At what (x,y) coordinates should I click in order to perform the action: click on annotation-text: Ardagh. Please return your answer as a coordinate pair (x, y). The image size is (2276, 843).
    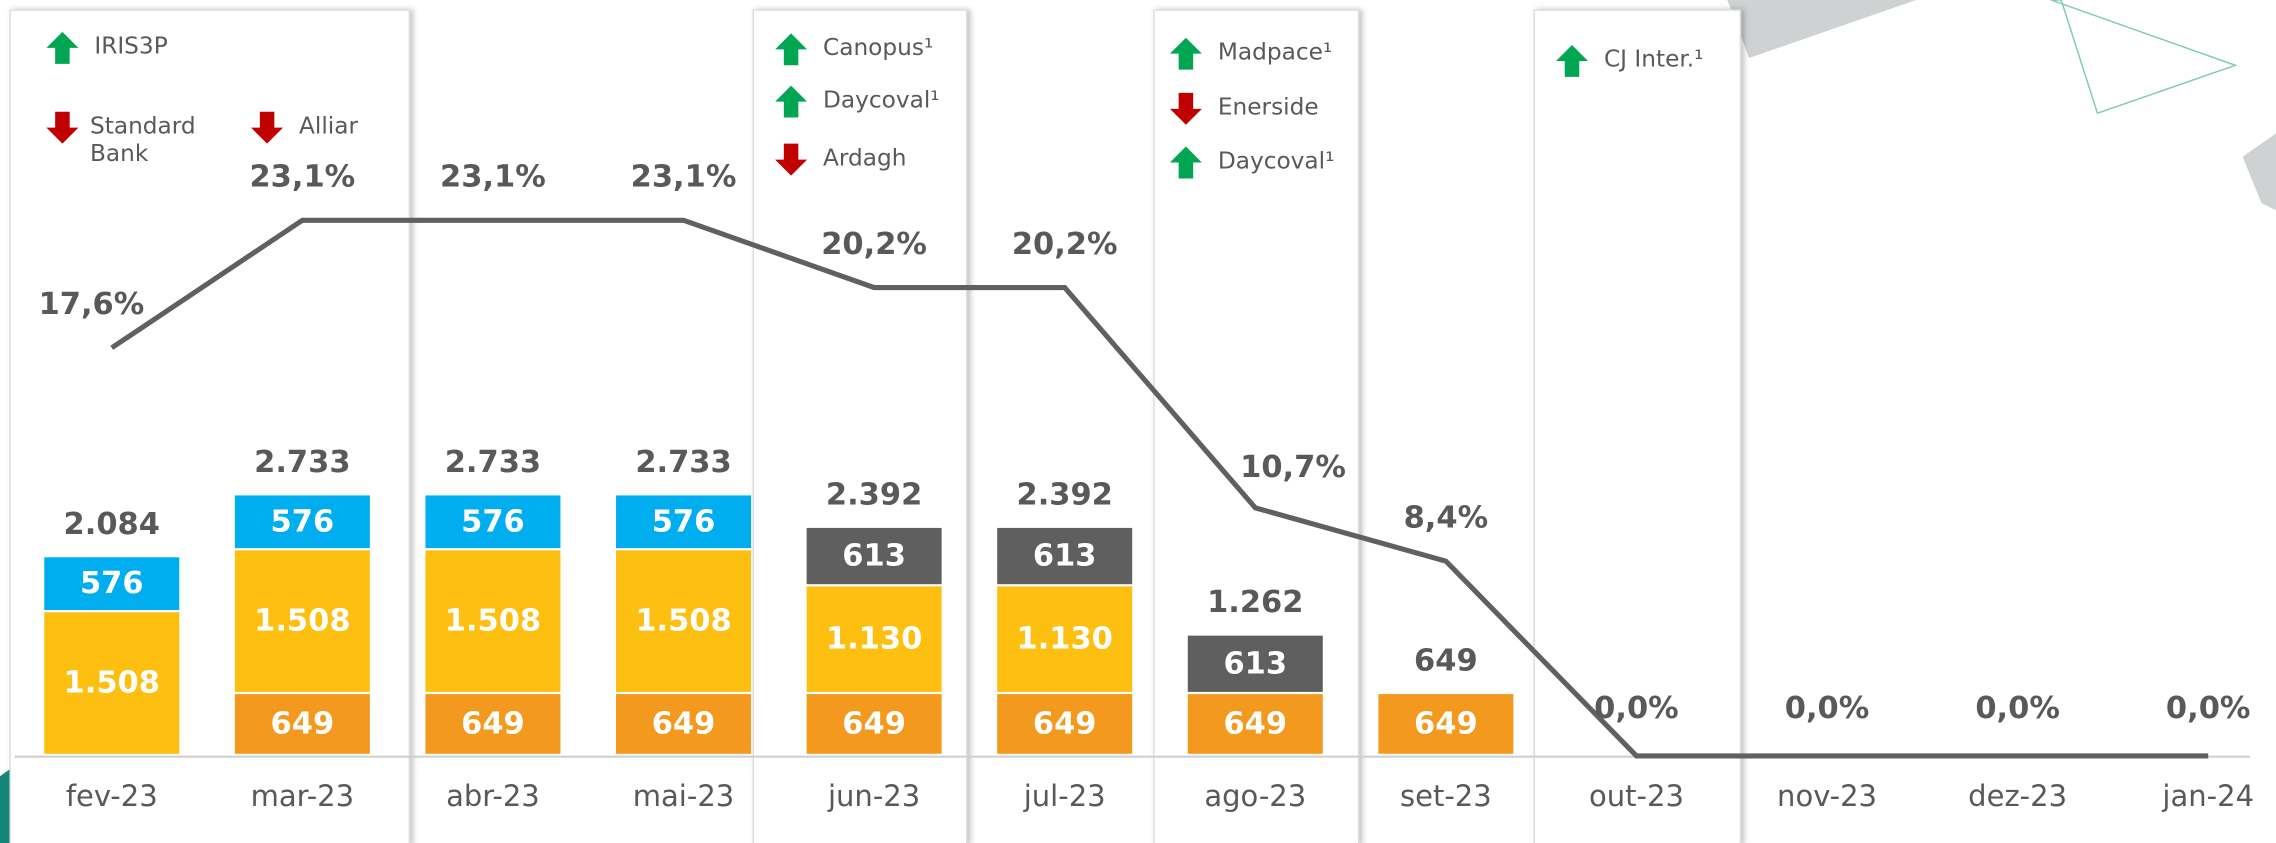
    Looking at the image, I should click on (865, 157).